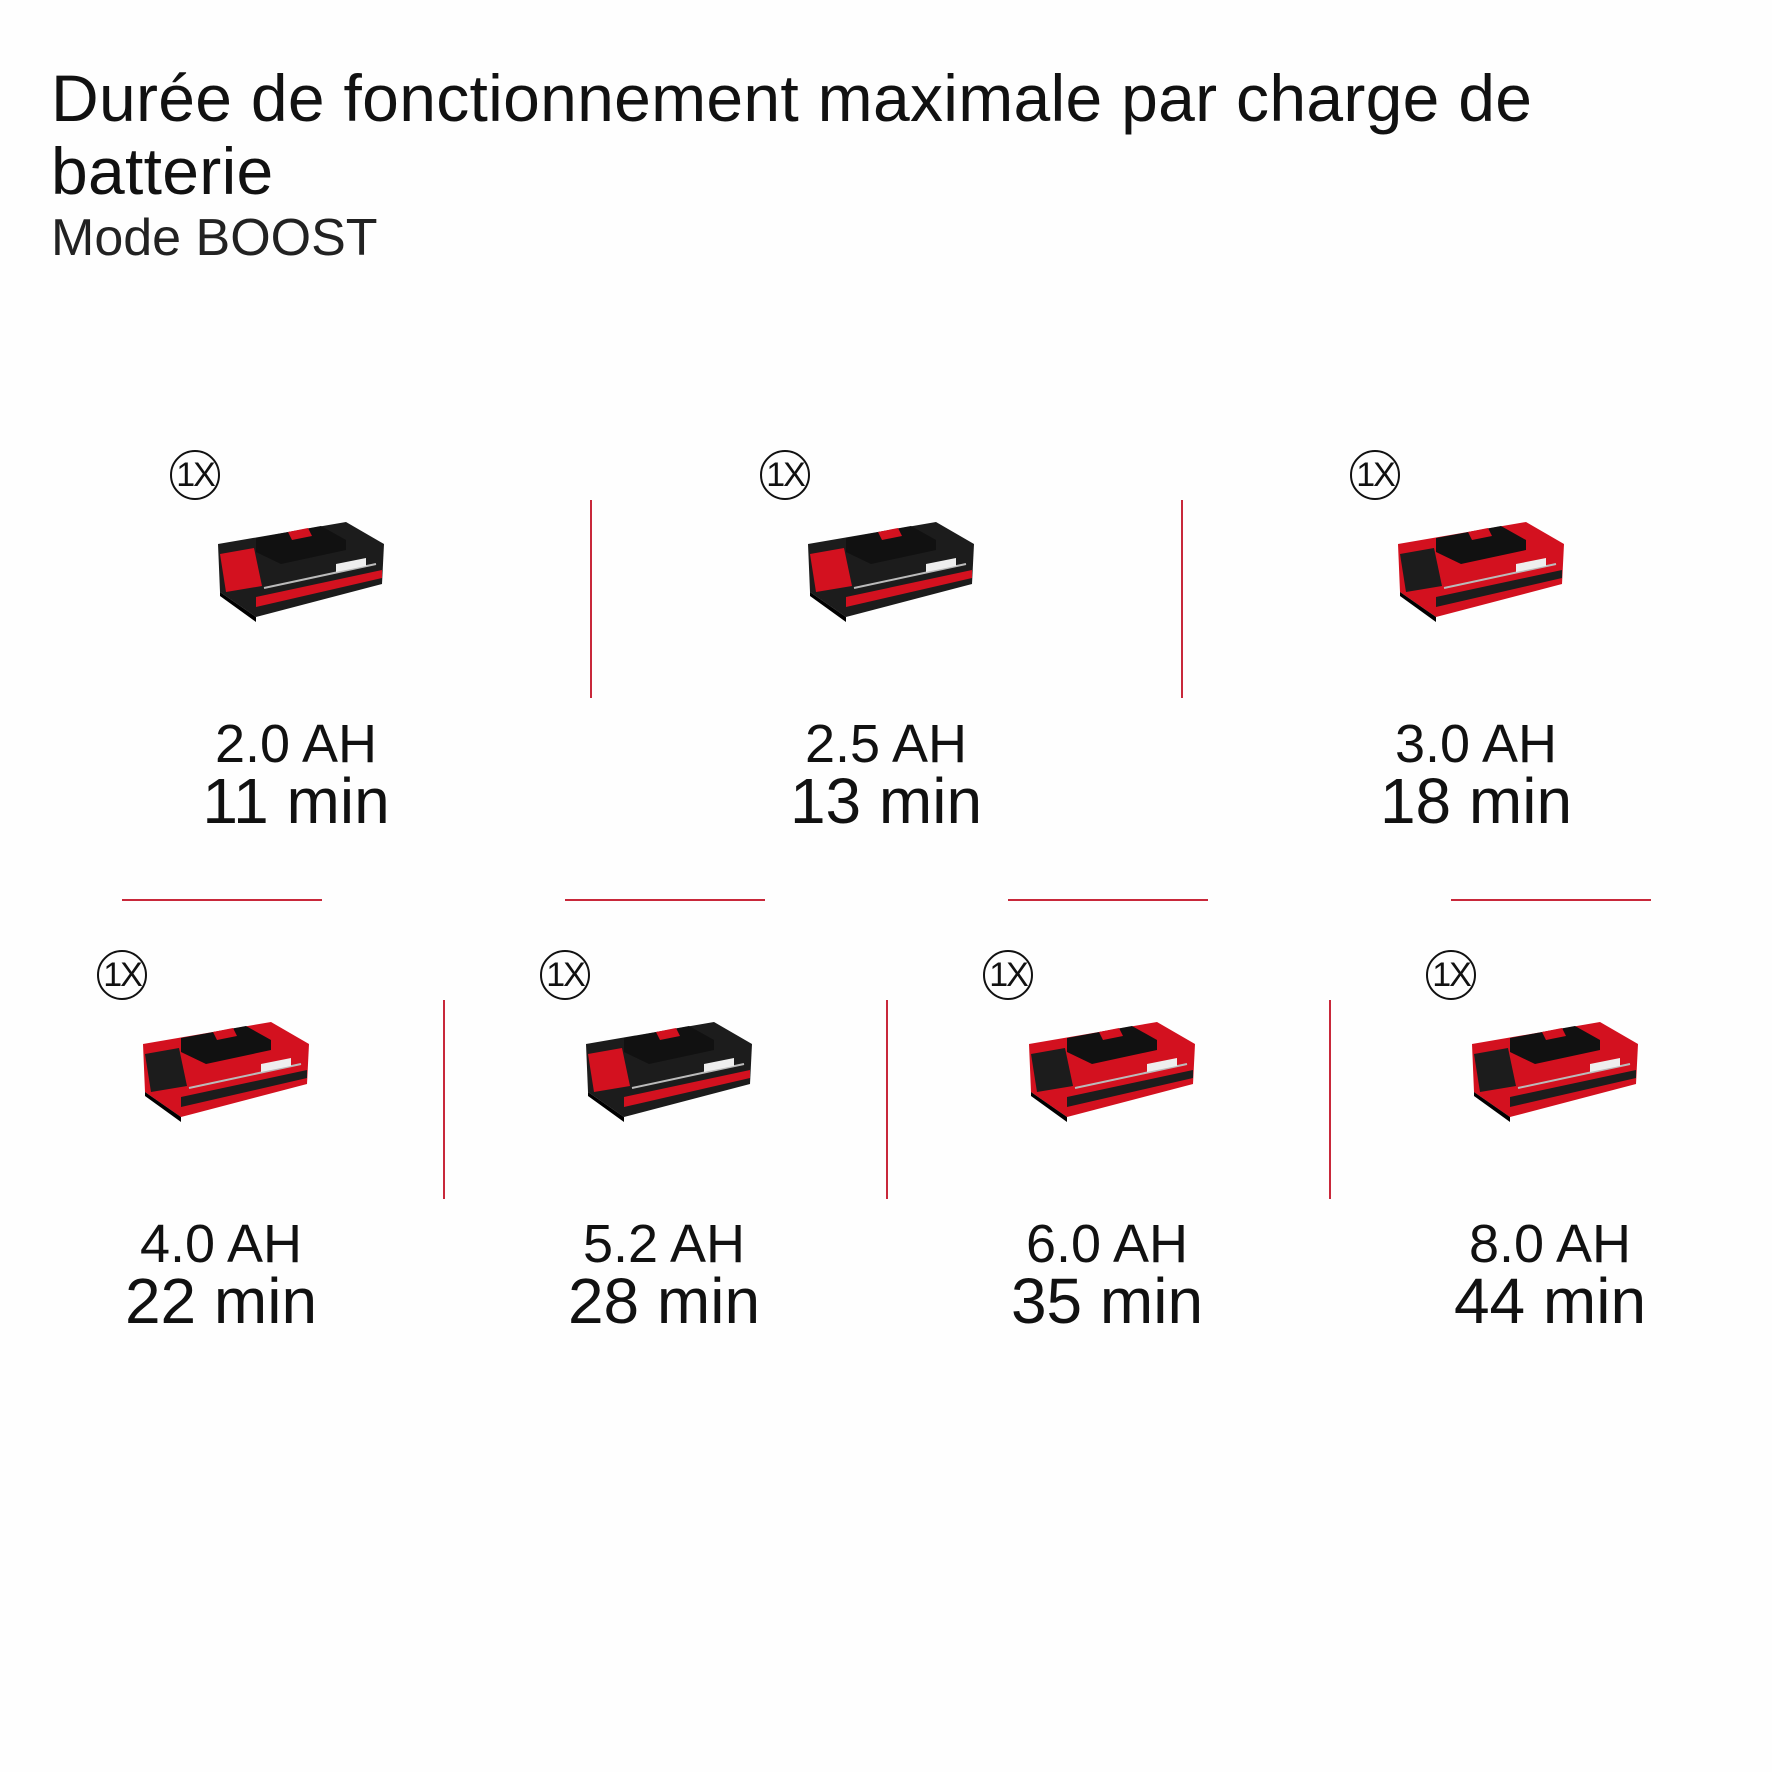 This screenshot has height=1772, width=1772. Describe the element at coordinates (1550, 1301) in the screenshot. I see `battery-runtime: 44 min` at that location.